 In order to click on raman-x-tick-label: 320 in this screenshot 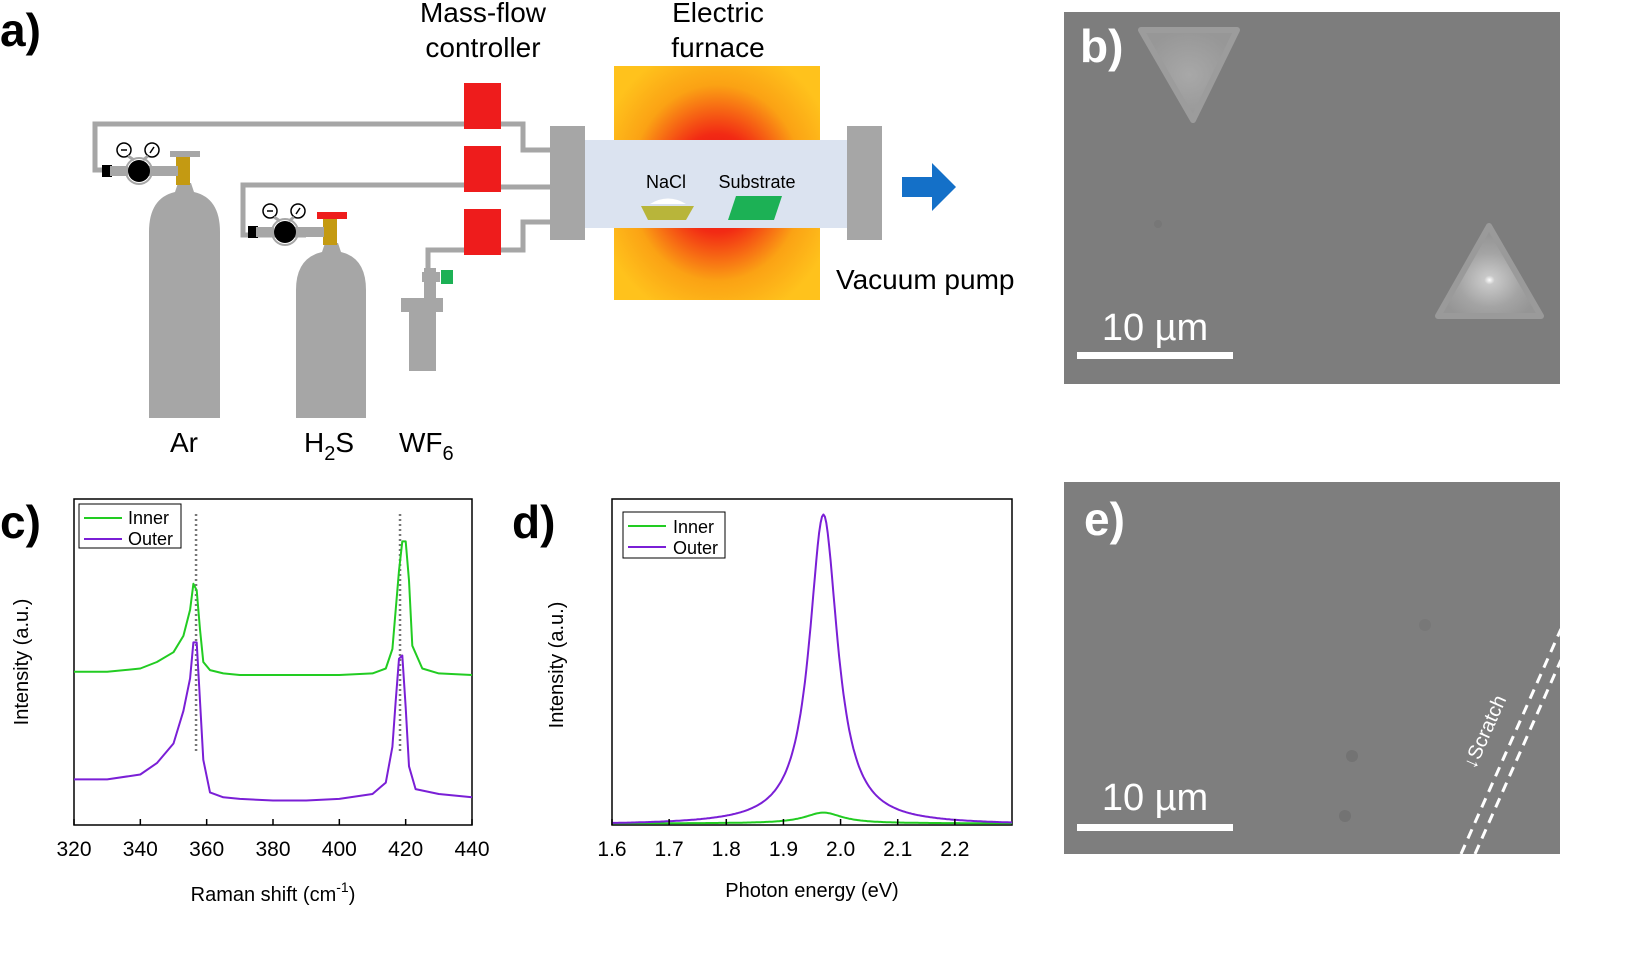, I will do `click(73, 849)`.